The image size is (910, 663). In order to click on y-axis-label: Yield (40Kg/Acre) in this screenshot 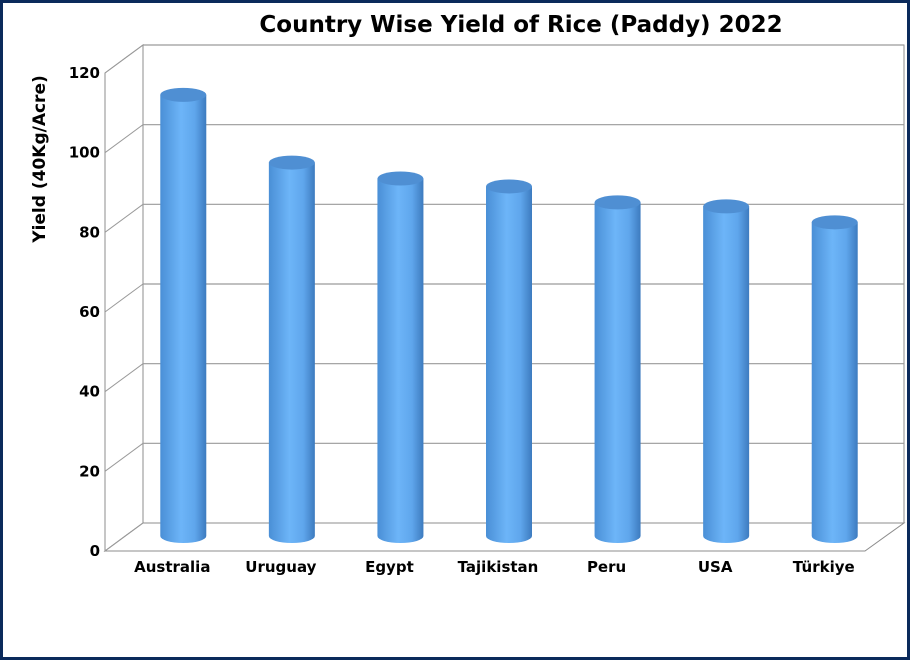, I will do `click(40, 159)`.